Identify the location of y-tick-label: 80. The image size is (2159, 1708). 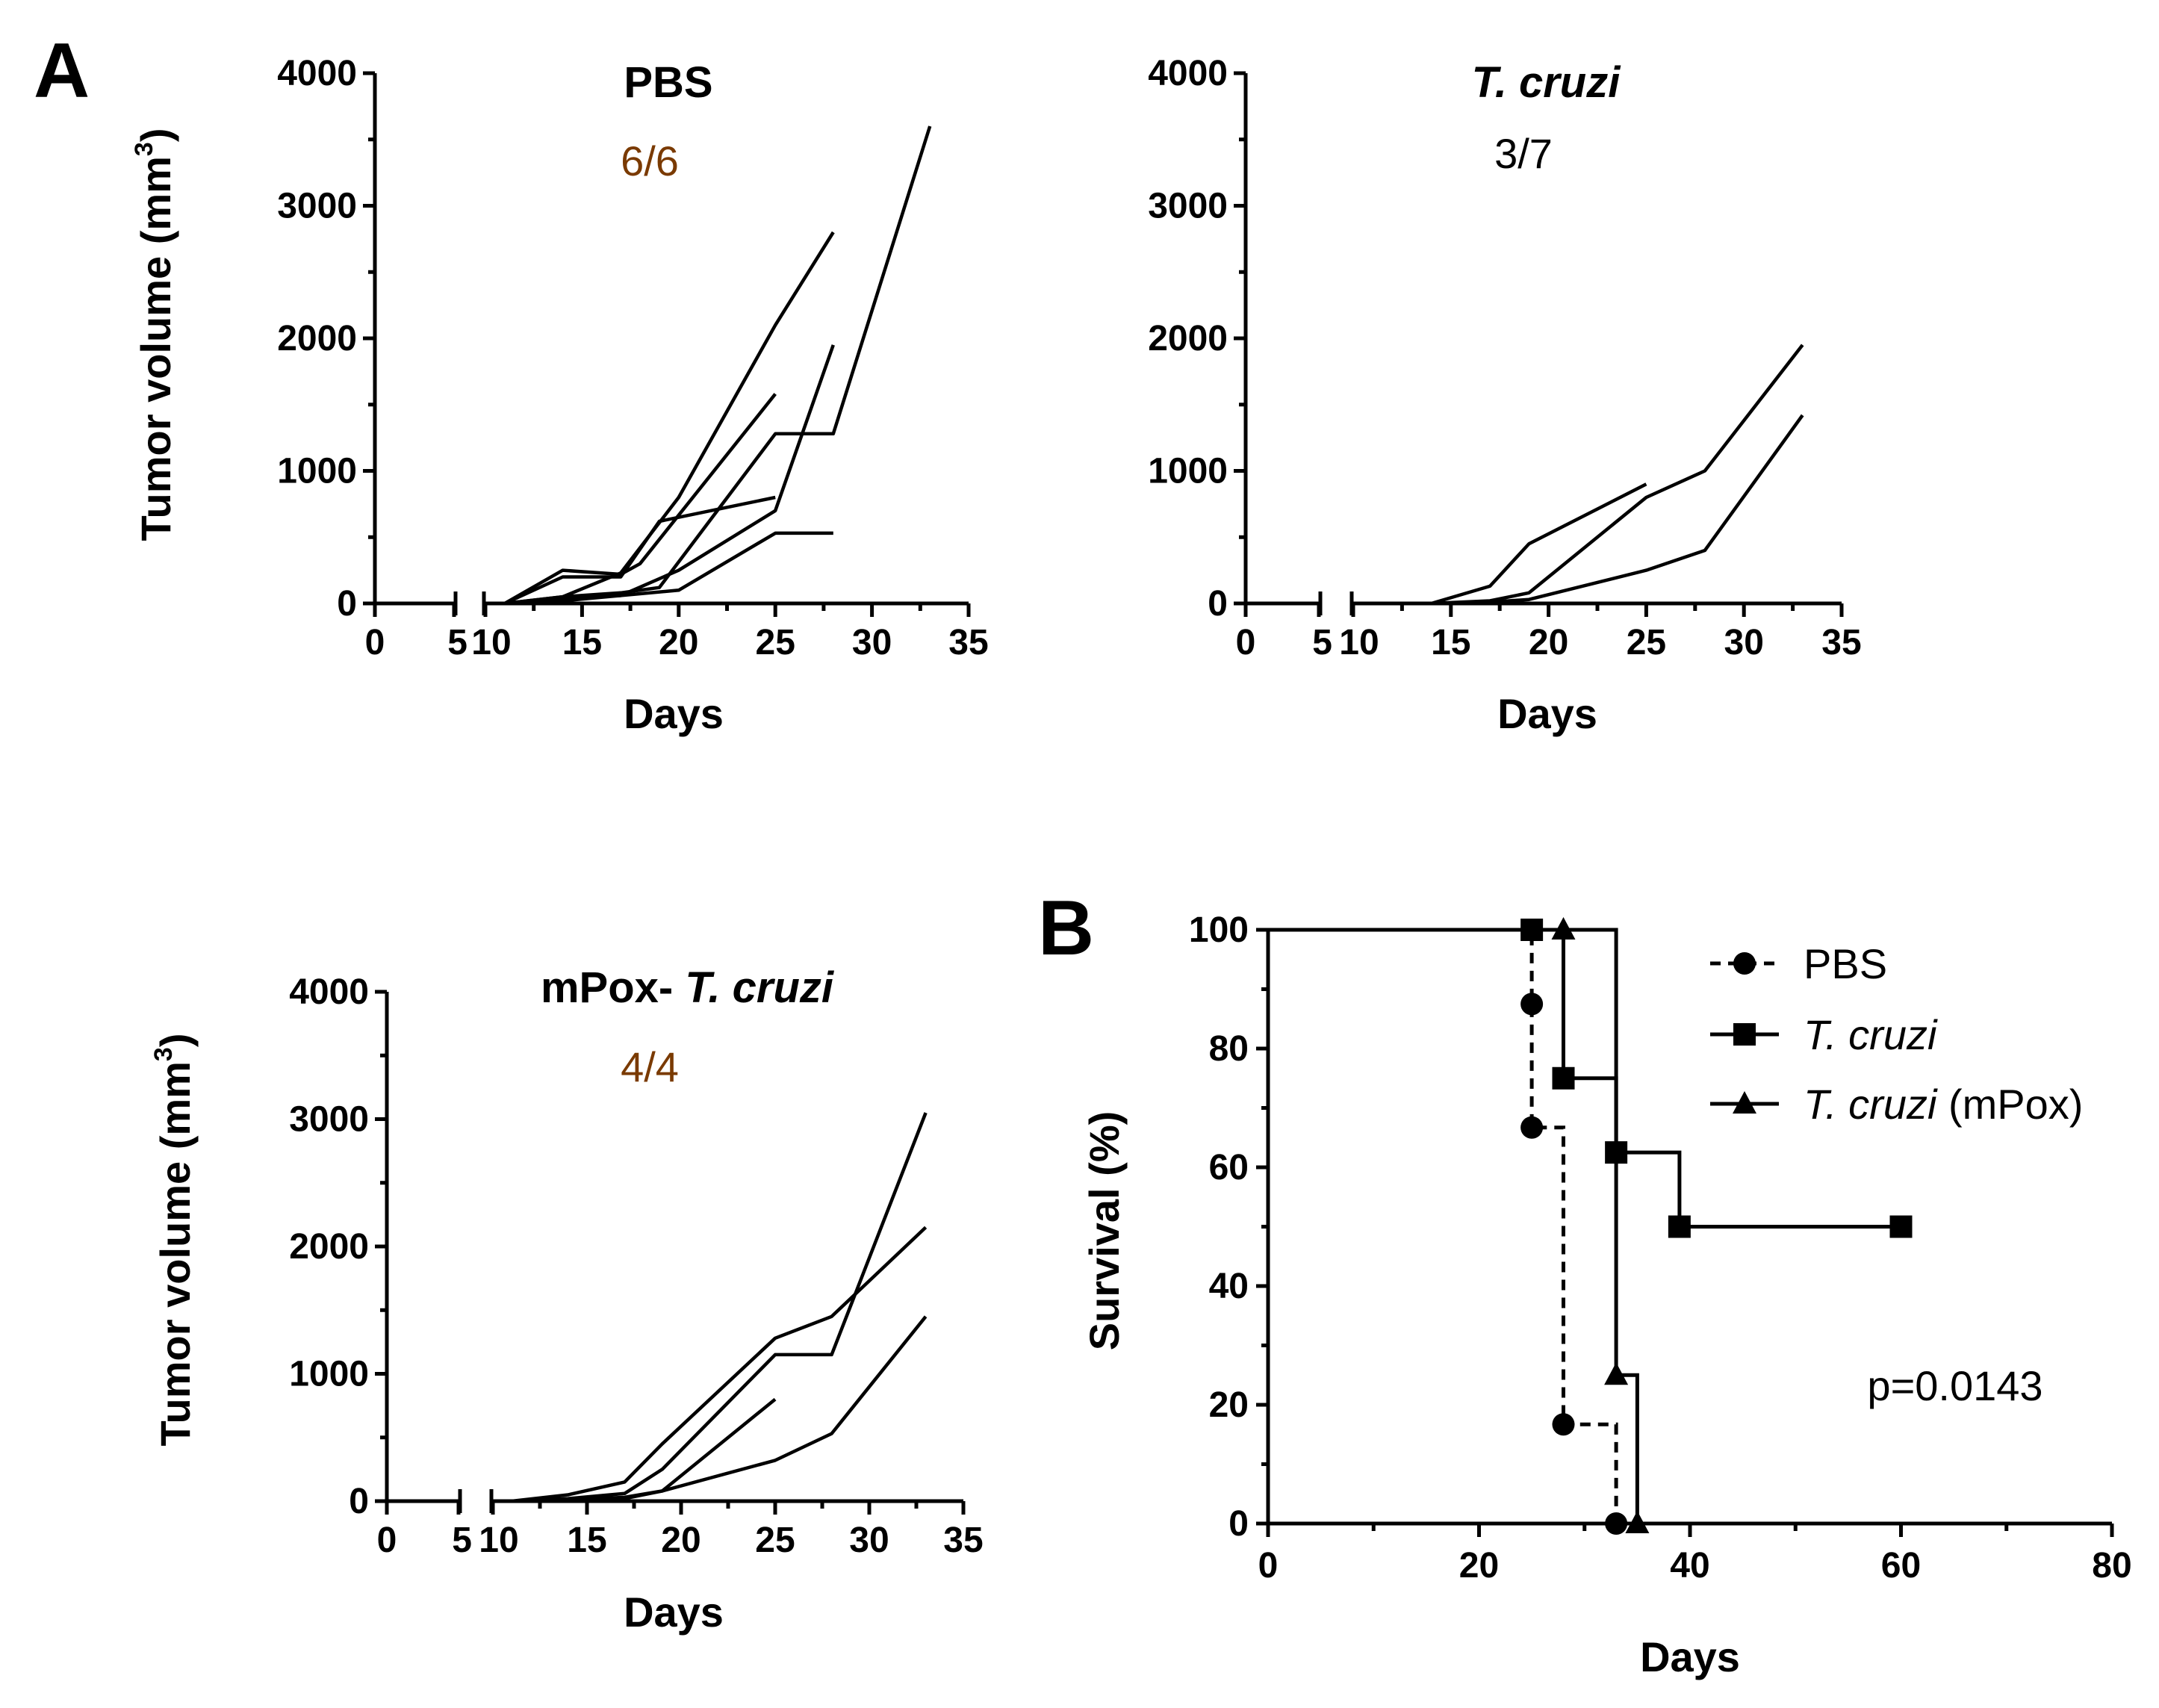
(1229, 1049).